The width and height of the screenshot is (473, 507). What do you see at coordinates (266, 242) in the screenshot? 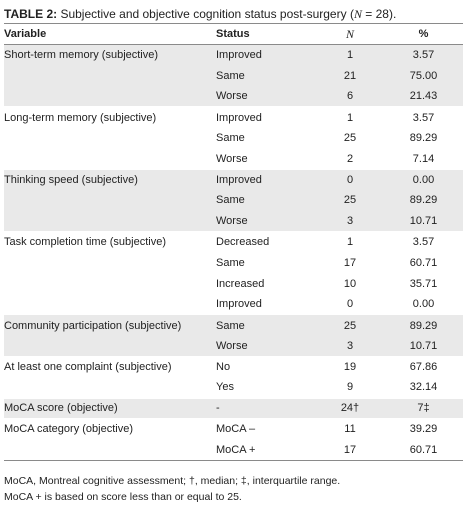
I see `cell-status: Decreased` at bounding box center [266, 242].